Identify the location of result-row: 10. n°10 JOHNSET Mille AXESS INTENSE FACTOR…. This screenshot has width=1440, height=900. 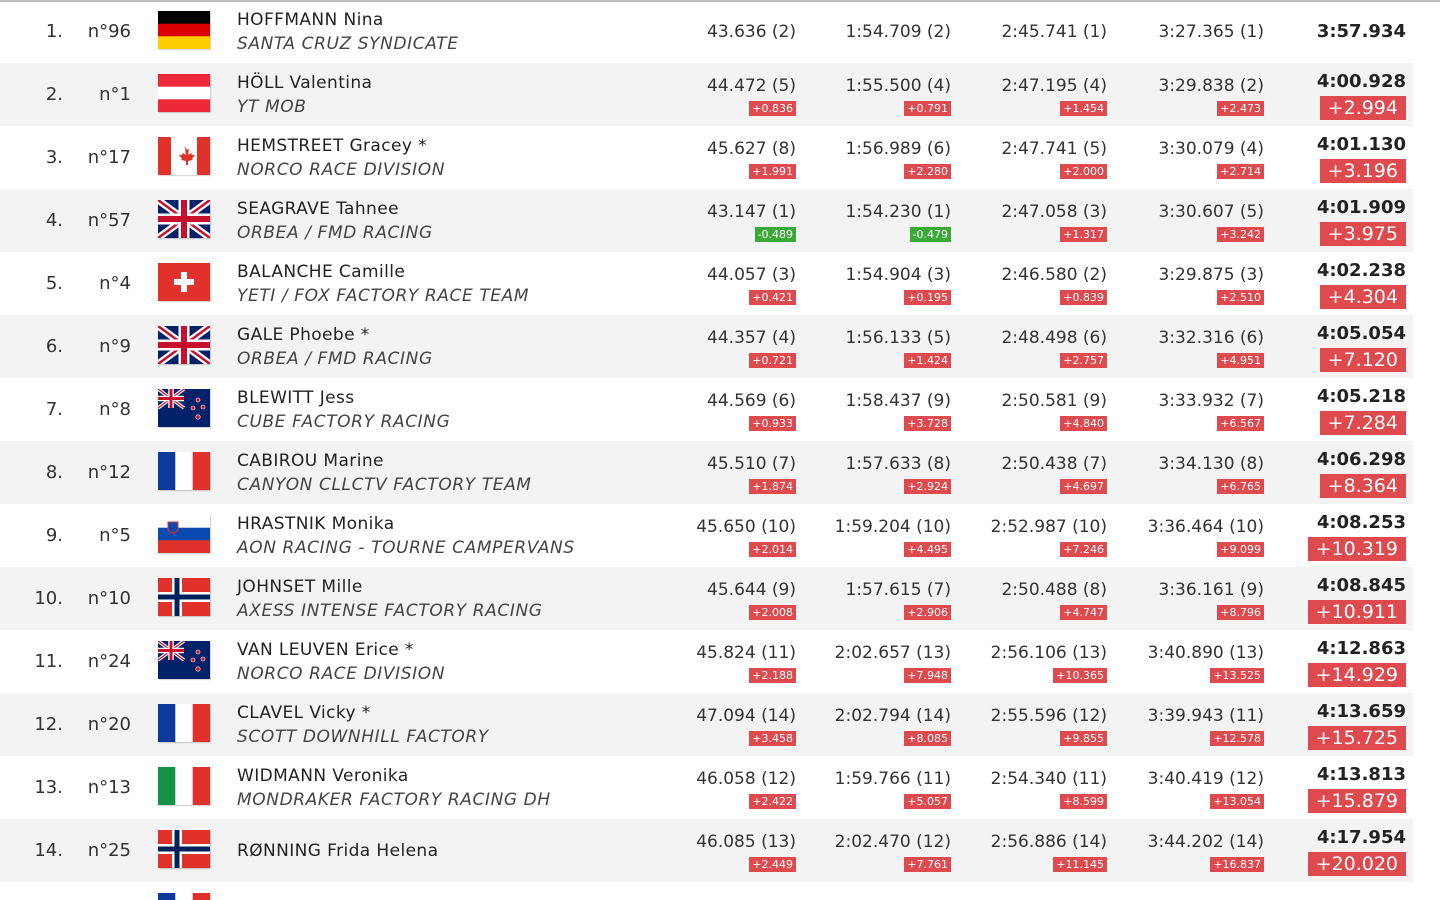
(706, 598).